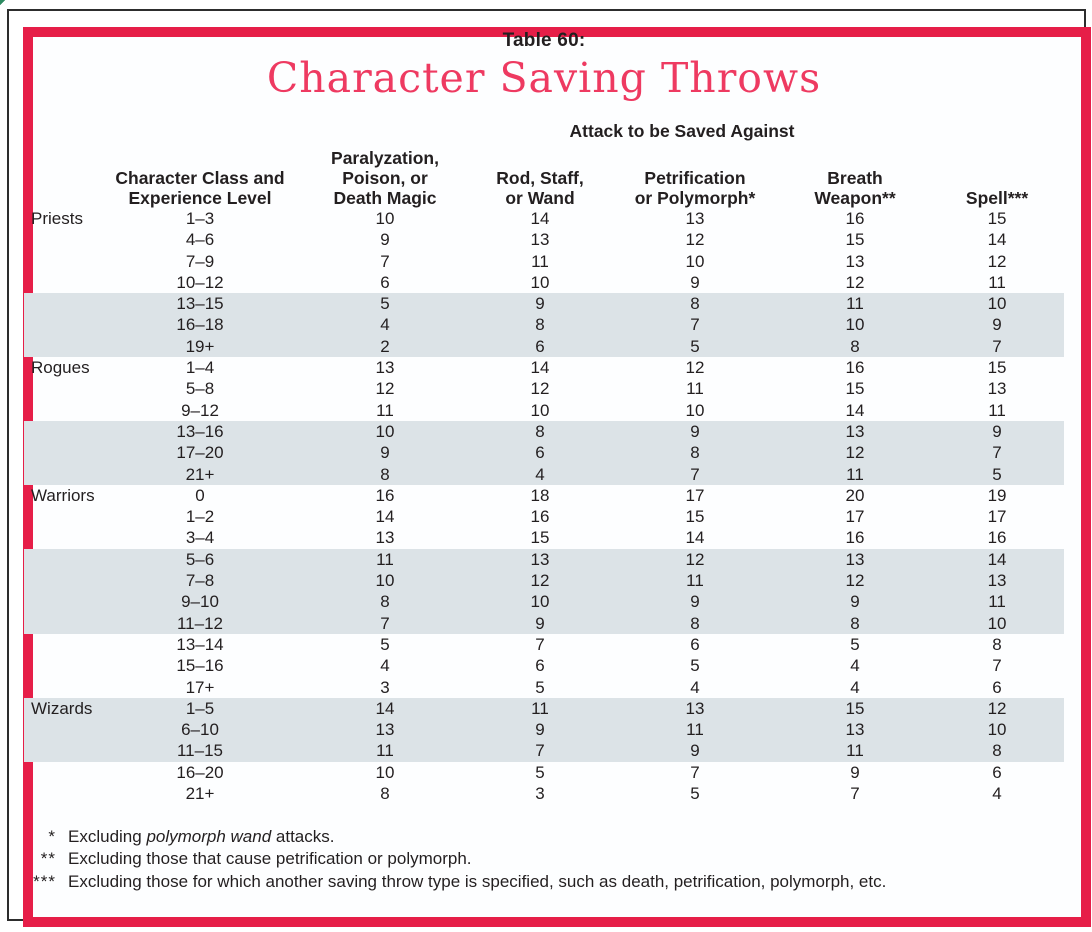 The height and width of the screenshot is (932, 1092). I want to click on footnote-marker: ***, so click(44, 881).